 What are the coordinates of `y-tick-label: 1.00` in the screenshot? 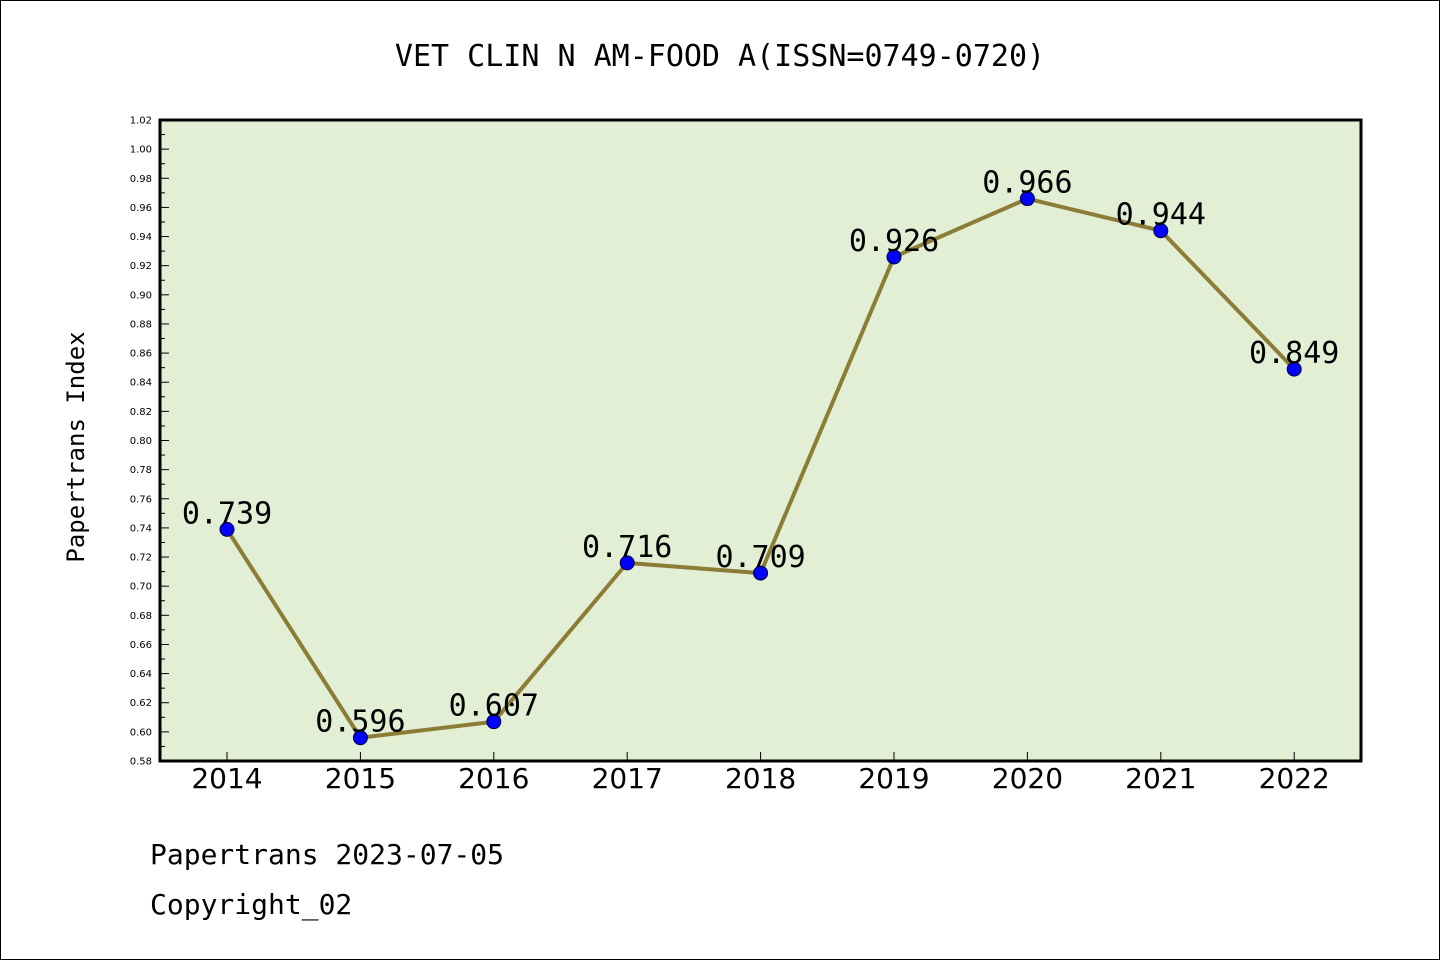 It's located at (141, 150).